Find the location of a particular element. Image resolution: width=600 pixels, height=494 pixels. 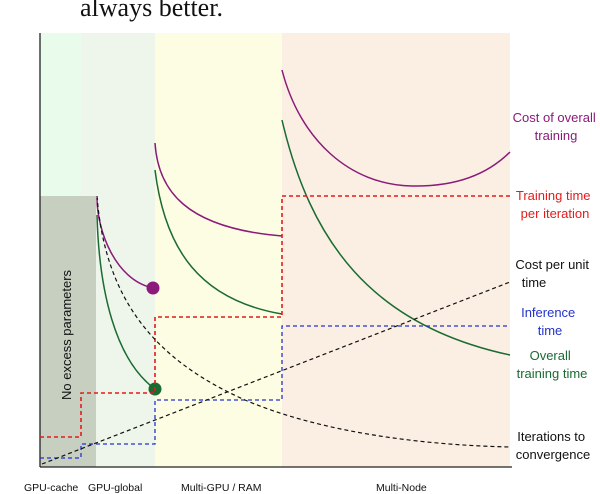

cost-overall-curve-multi-gpu is located at coordinates (218, 189).